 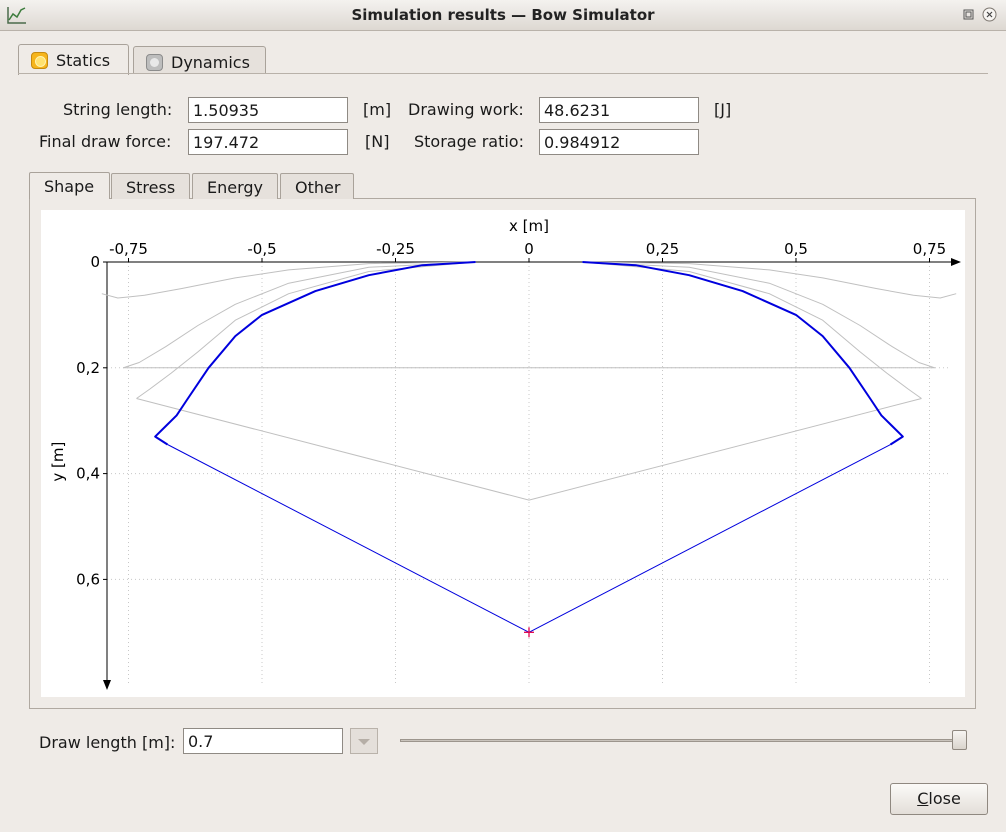 I want to click on draw-length-field: 0.7, so click(x=263, y=741).